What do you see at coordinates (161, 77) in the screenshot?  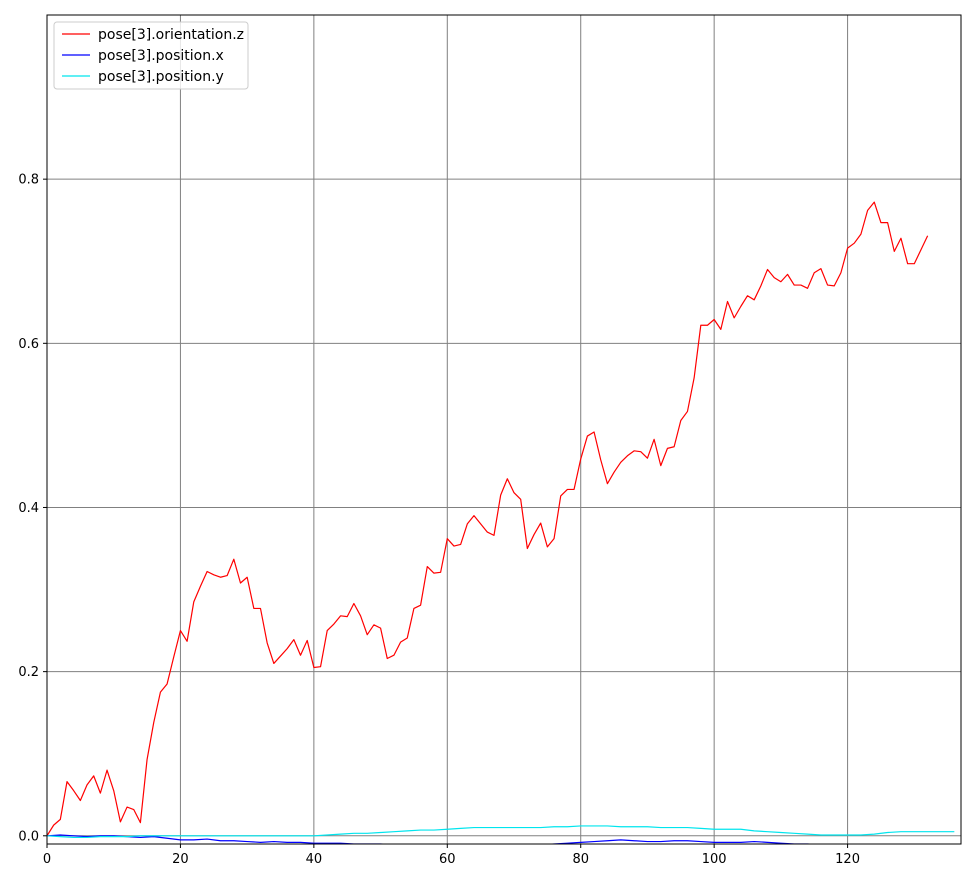 I see `legend-label: pose[3].position.y` at bounding box center [161, 77].